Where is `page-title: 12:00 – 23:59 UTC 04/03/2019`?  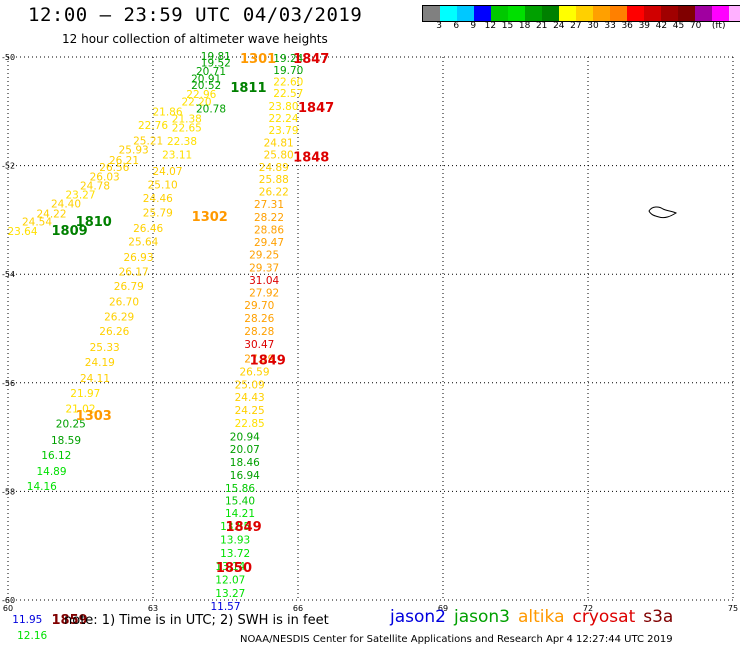 page-title: 12:00 – 23:59 UTC 04/03/2019 is located at coordinates (195, 15).